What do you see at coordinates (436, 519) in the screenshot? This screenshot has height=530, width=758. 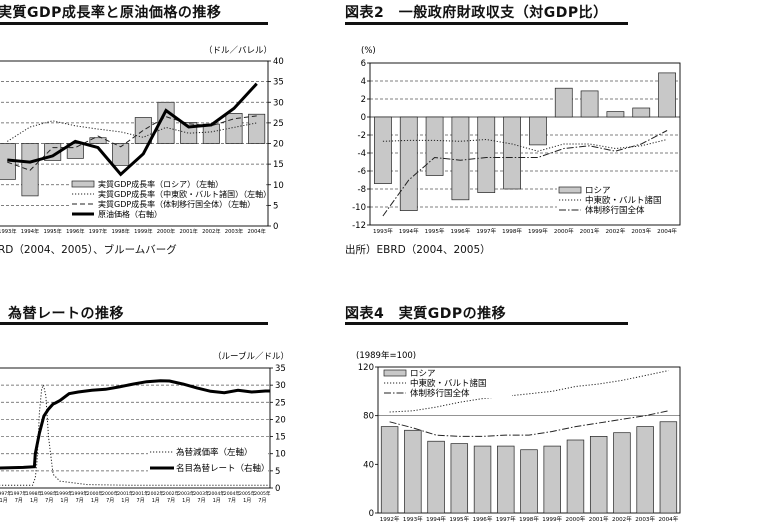 I see `p4-x-tick-label: 1994年` at bounding box center [436, 519].